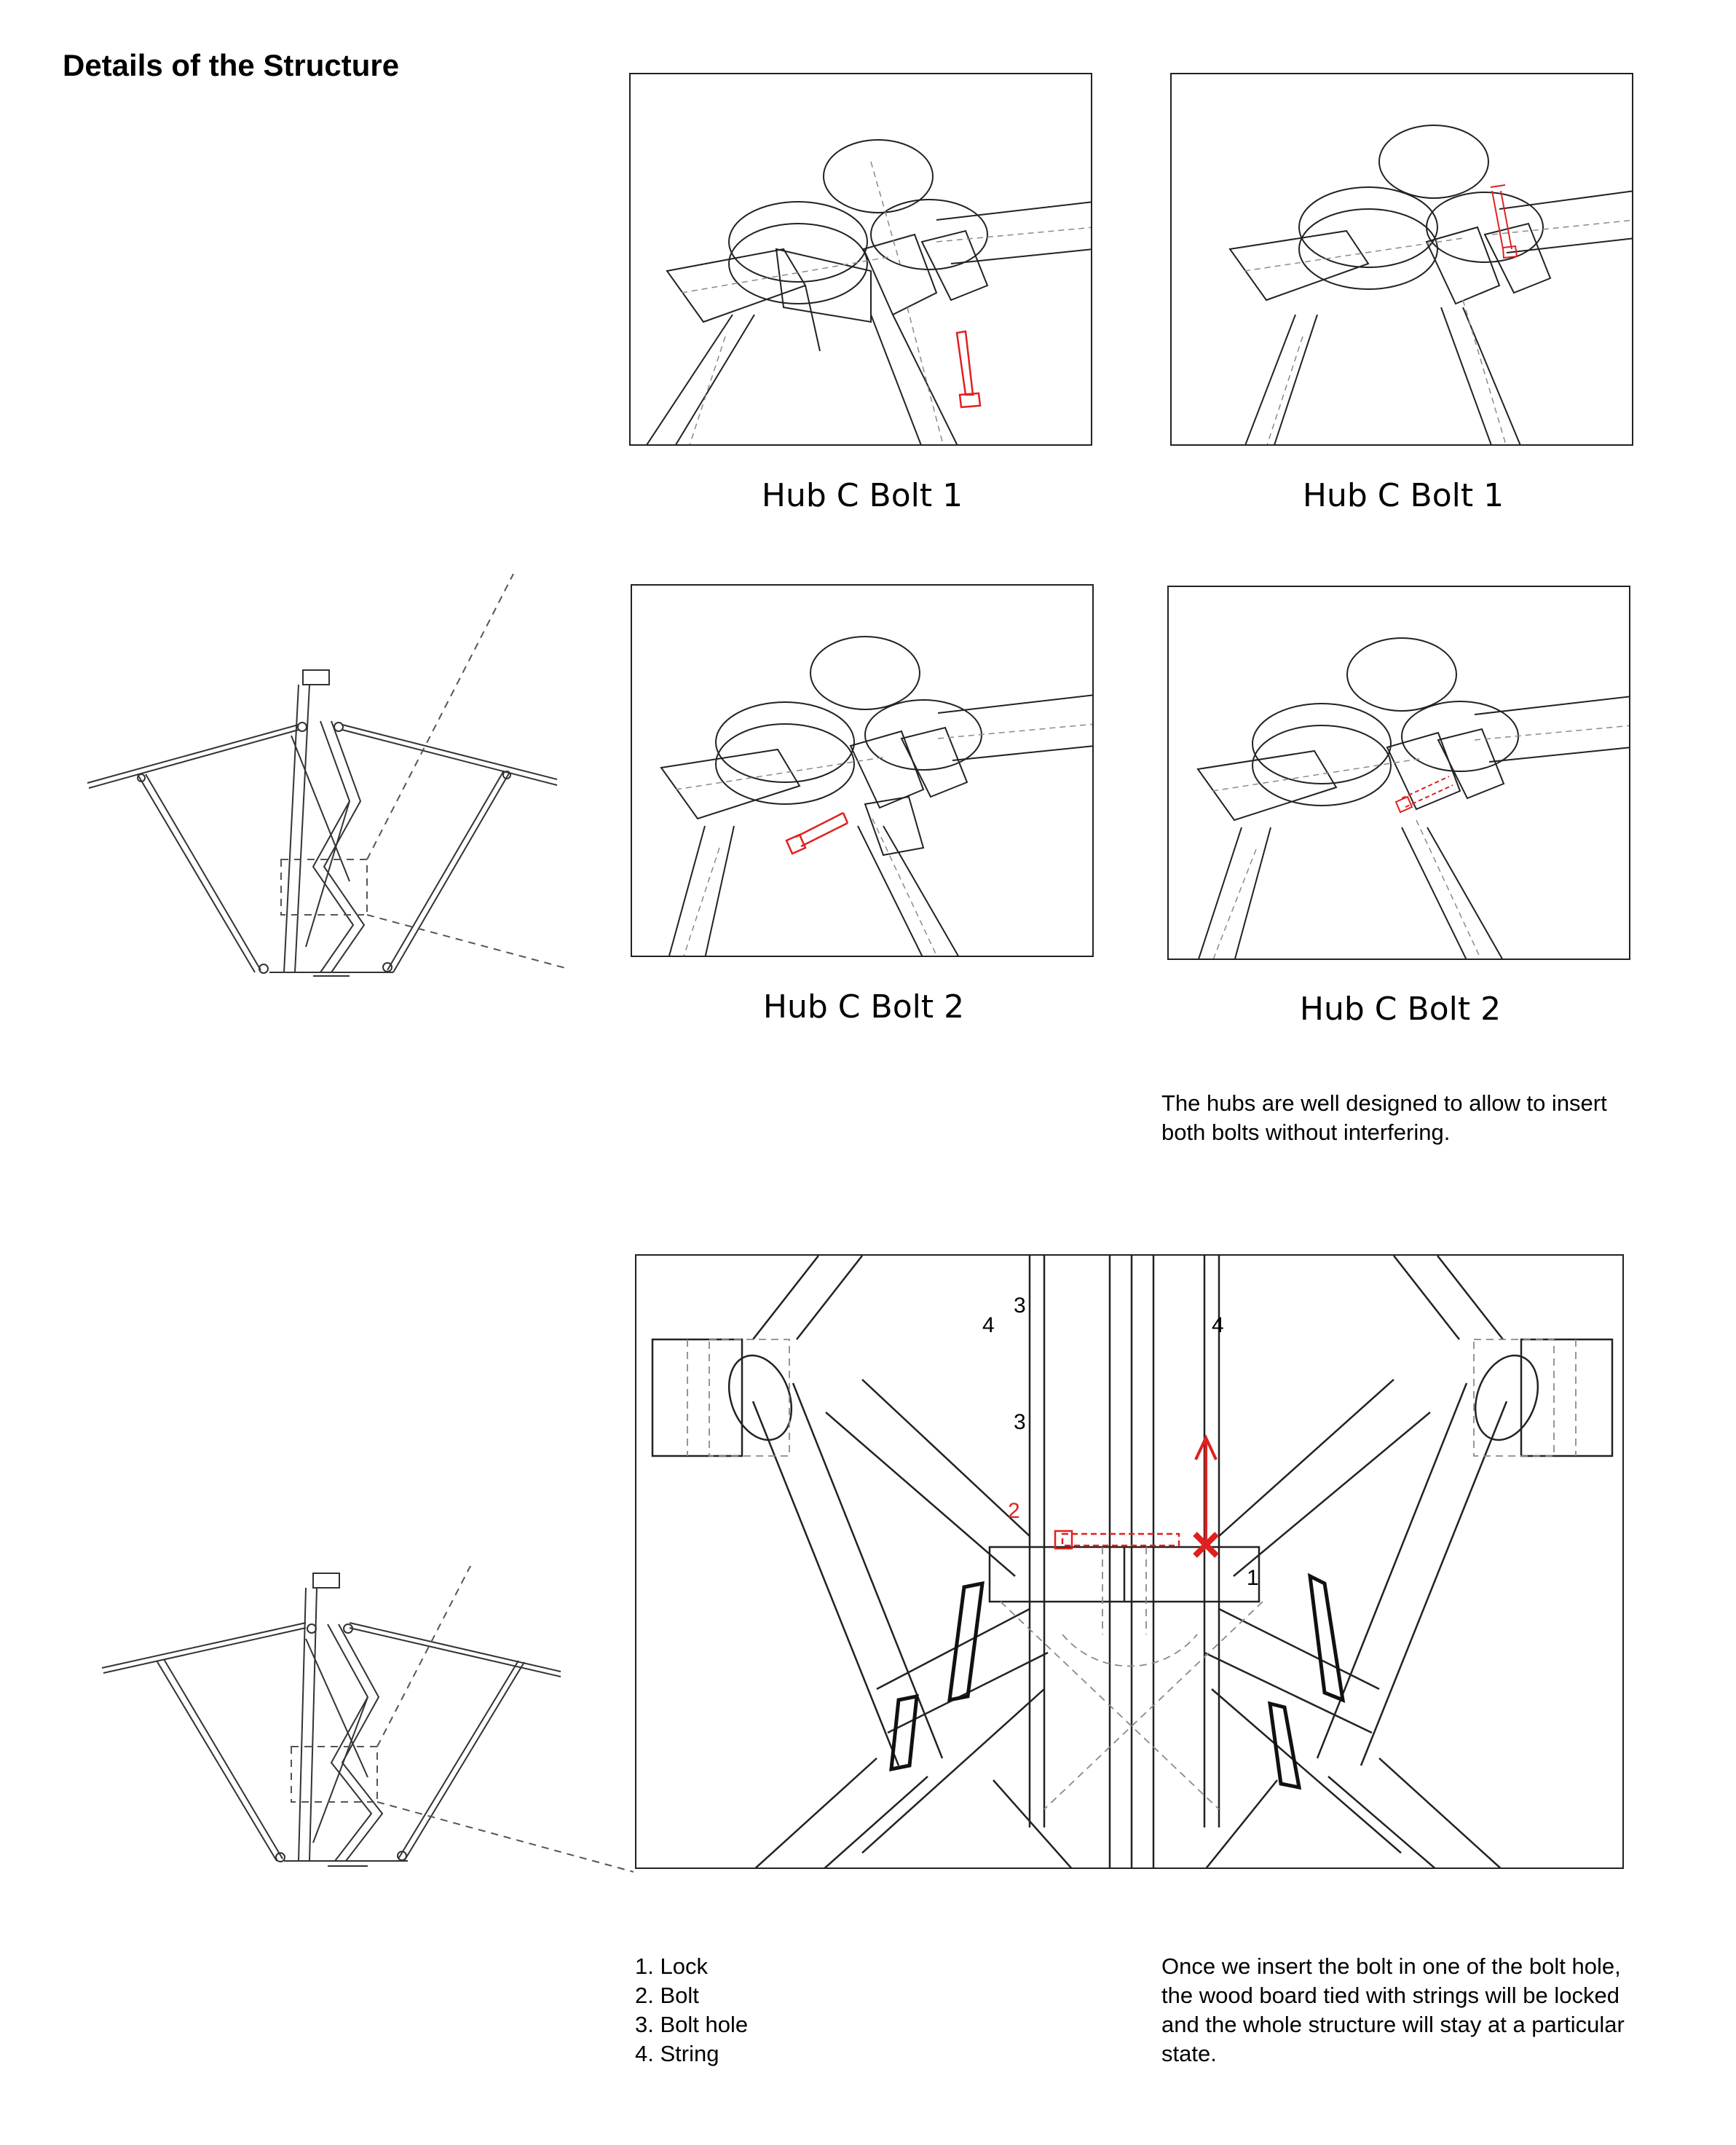 The height and width of the screenshot is (2145, 1736). What do you see at coordinates (1218, 1325) in the screenshot?
I see `label-string-right: 4` at bounding box center [1218, 1325].